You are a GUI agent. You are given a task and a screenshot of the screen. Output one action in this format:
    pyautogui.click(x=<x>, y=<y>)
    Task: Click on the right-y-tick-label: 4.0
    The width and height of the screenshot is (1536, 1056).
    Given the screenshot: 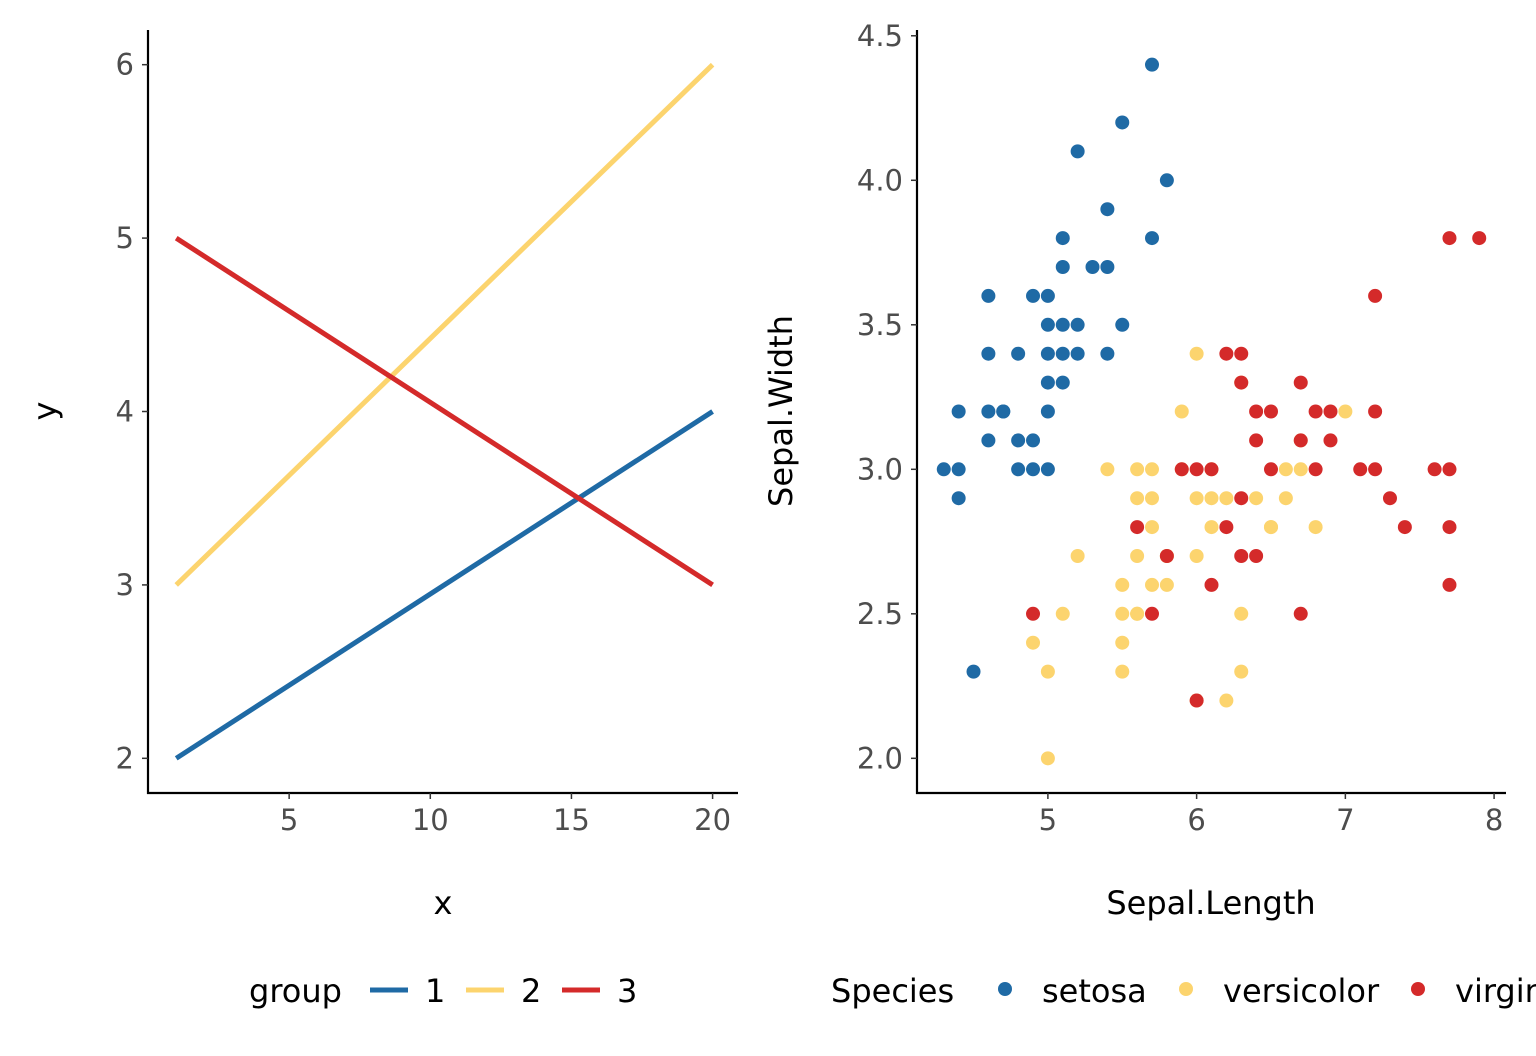 What is the action you would take?
    pyautogui.click(x=880, y=180)
    